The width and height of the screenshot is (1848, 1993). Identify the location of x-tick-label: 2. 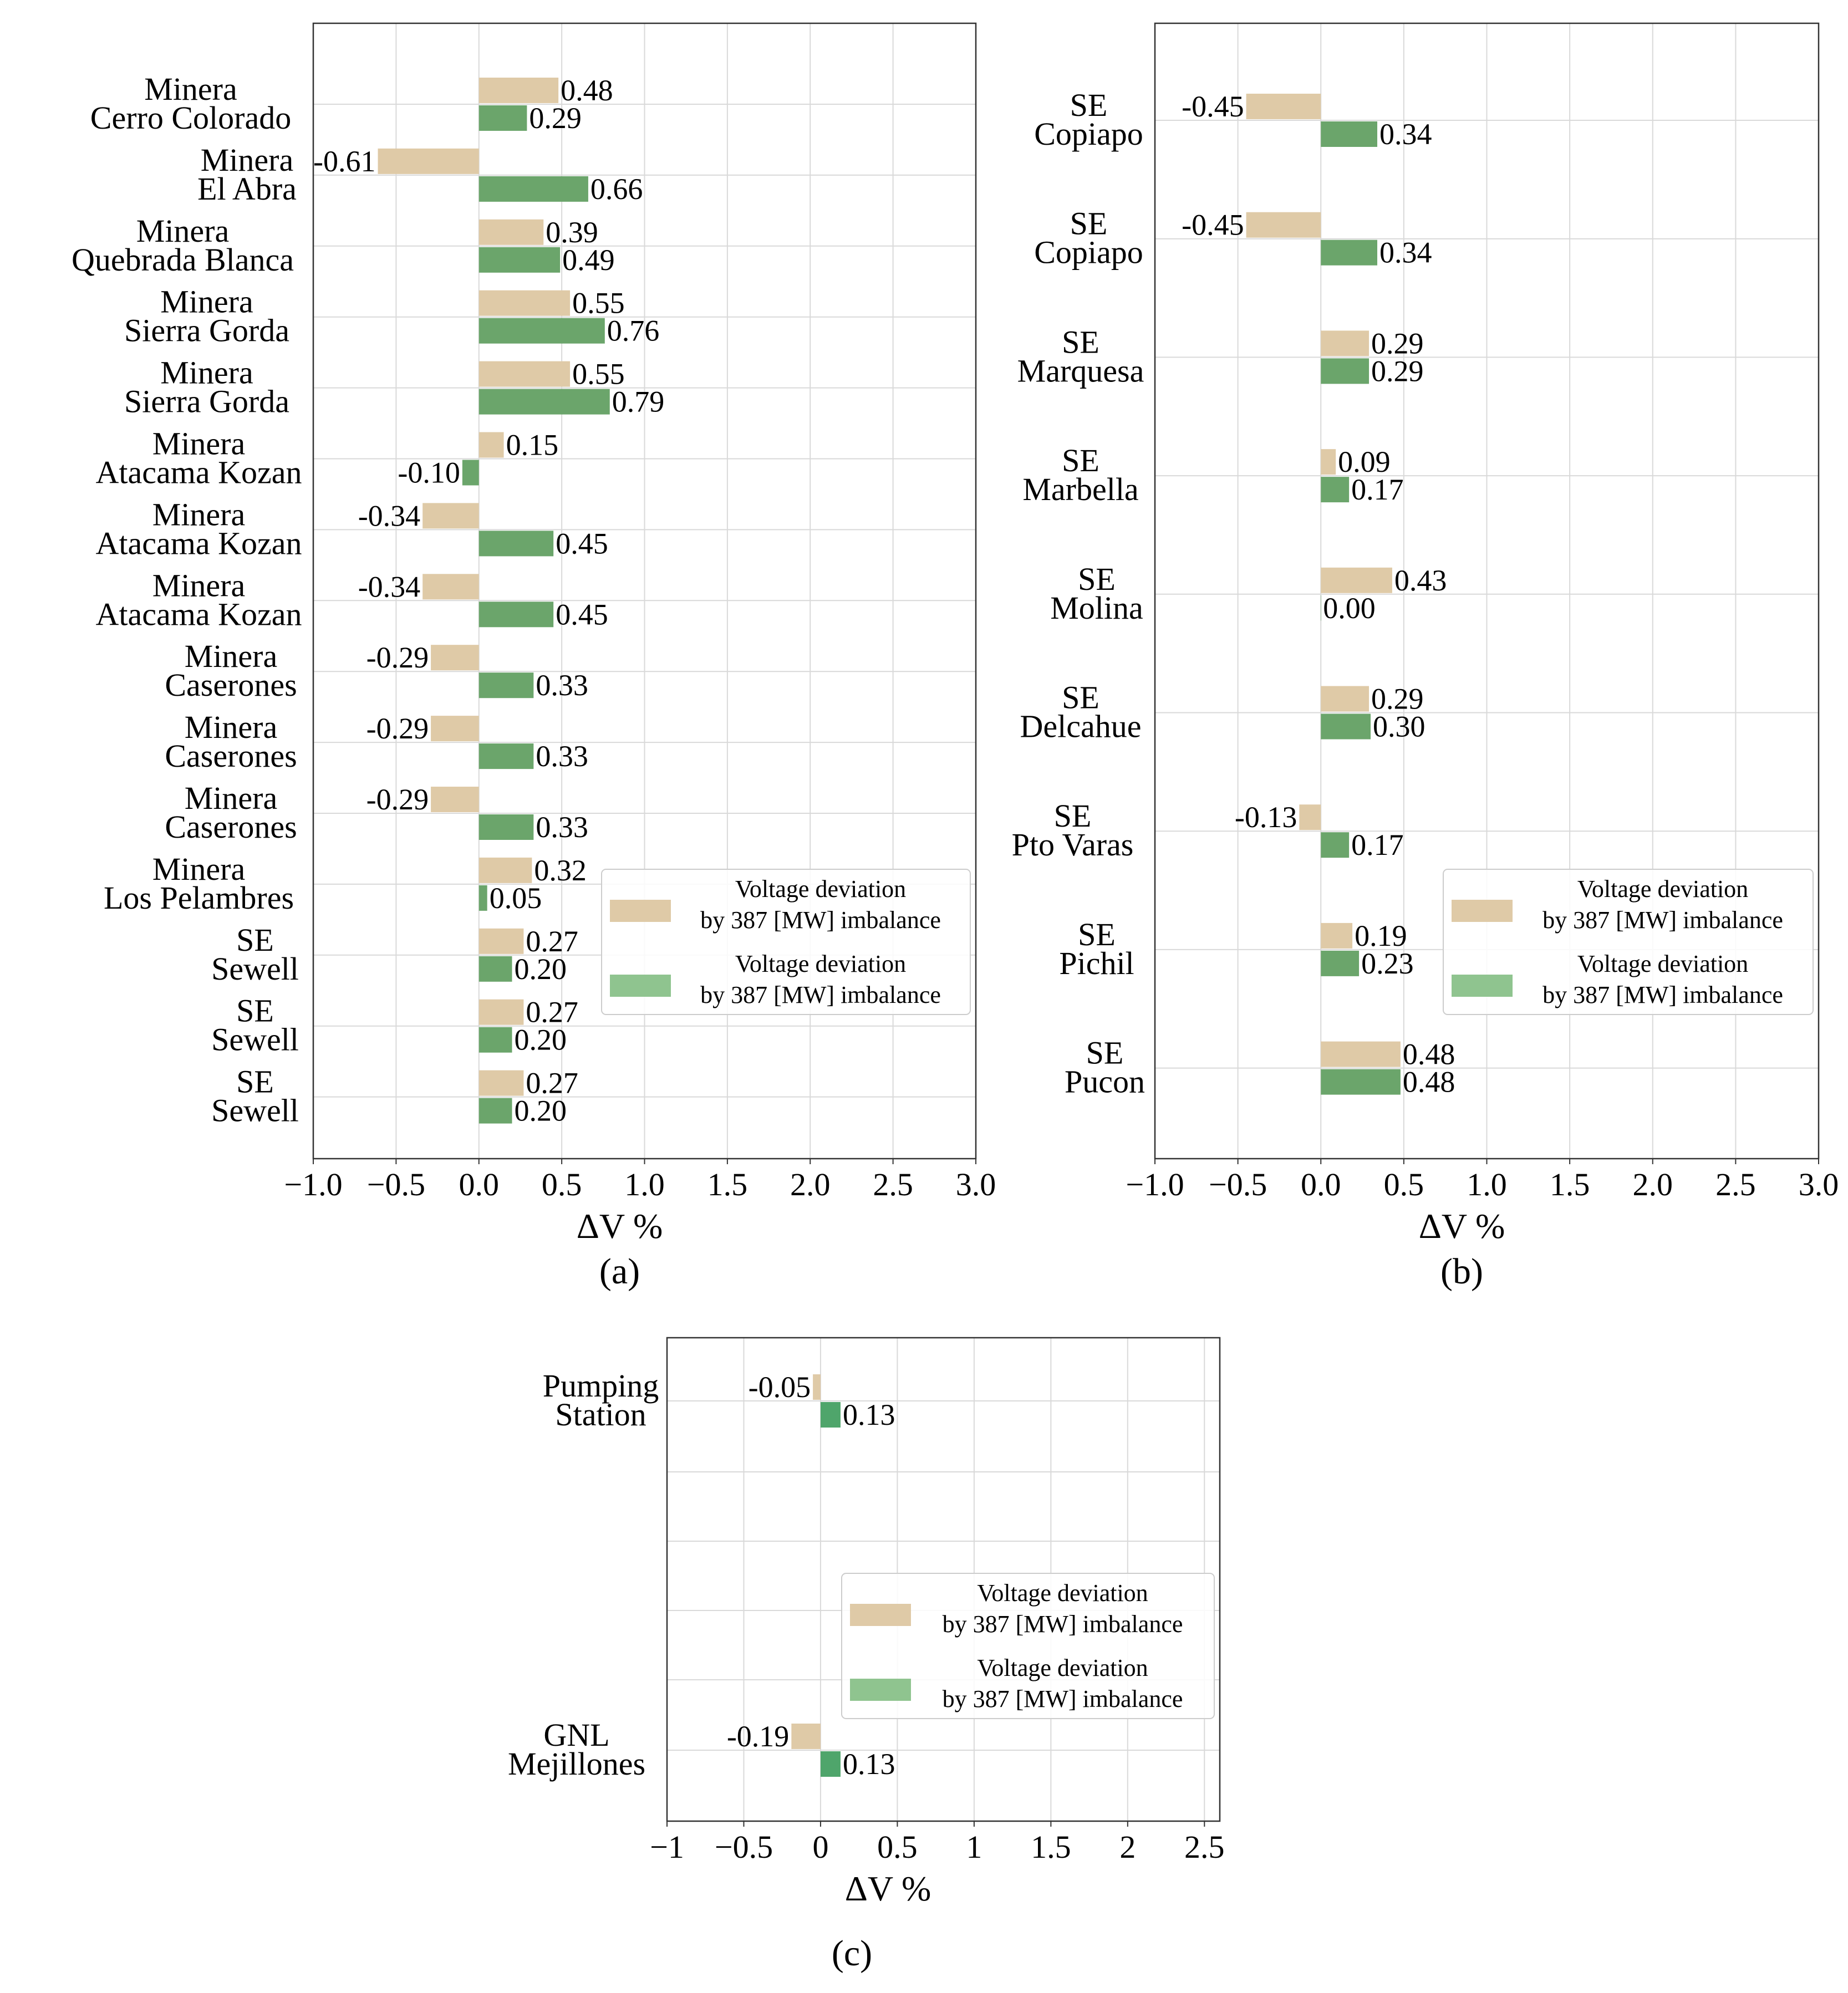
(1128, 1847).